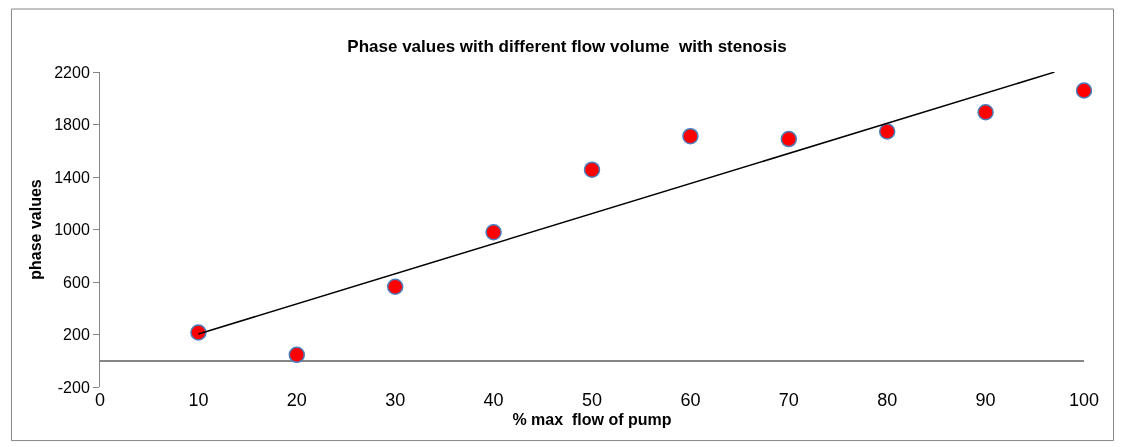  Describe the element at coordinates (788, 400) in the screenshot. I see `x-tick-label: 70` at that location.